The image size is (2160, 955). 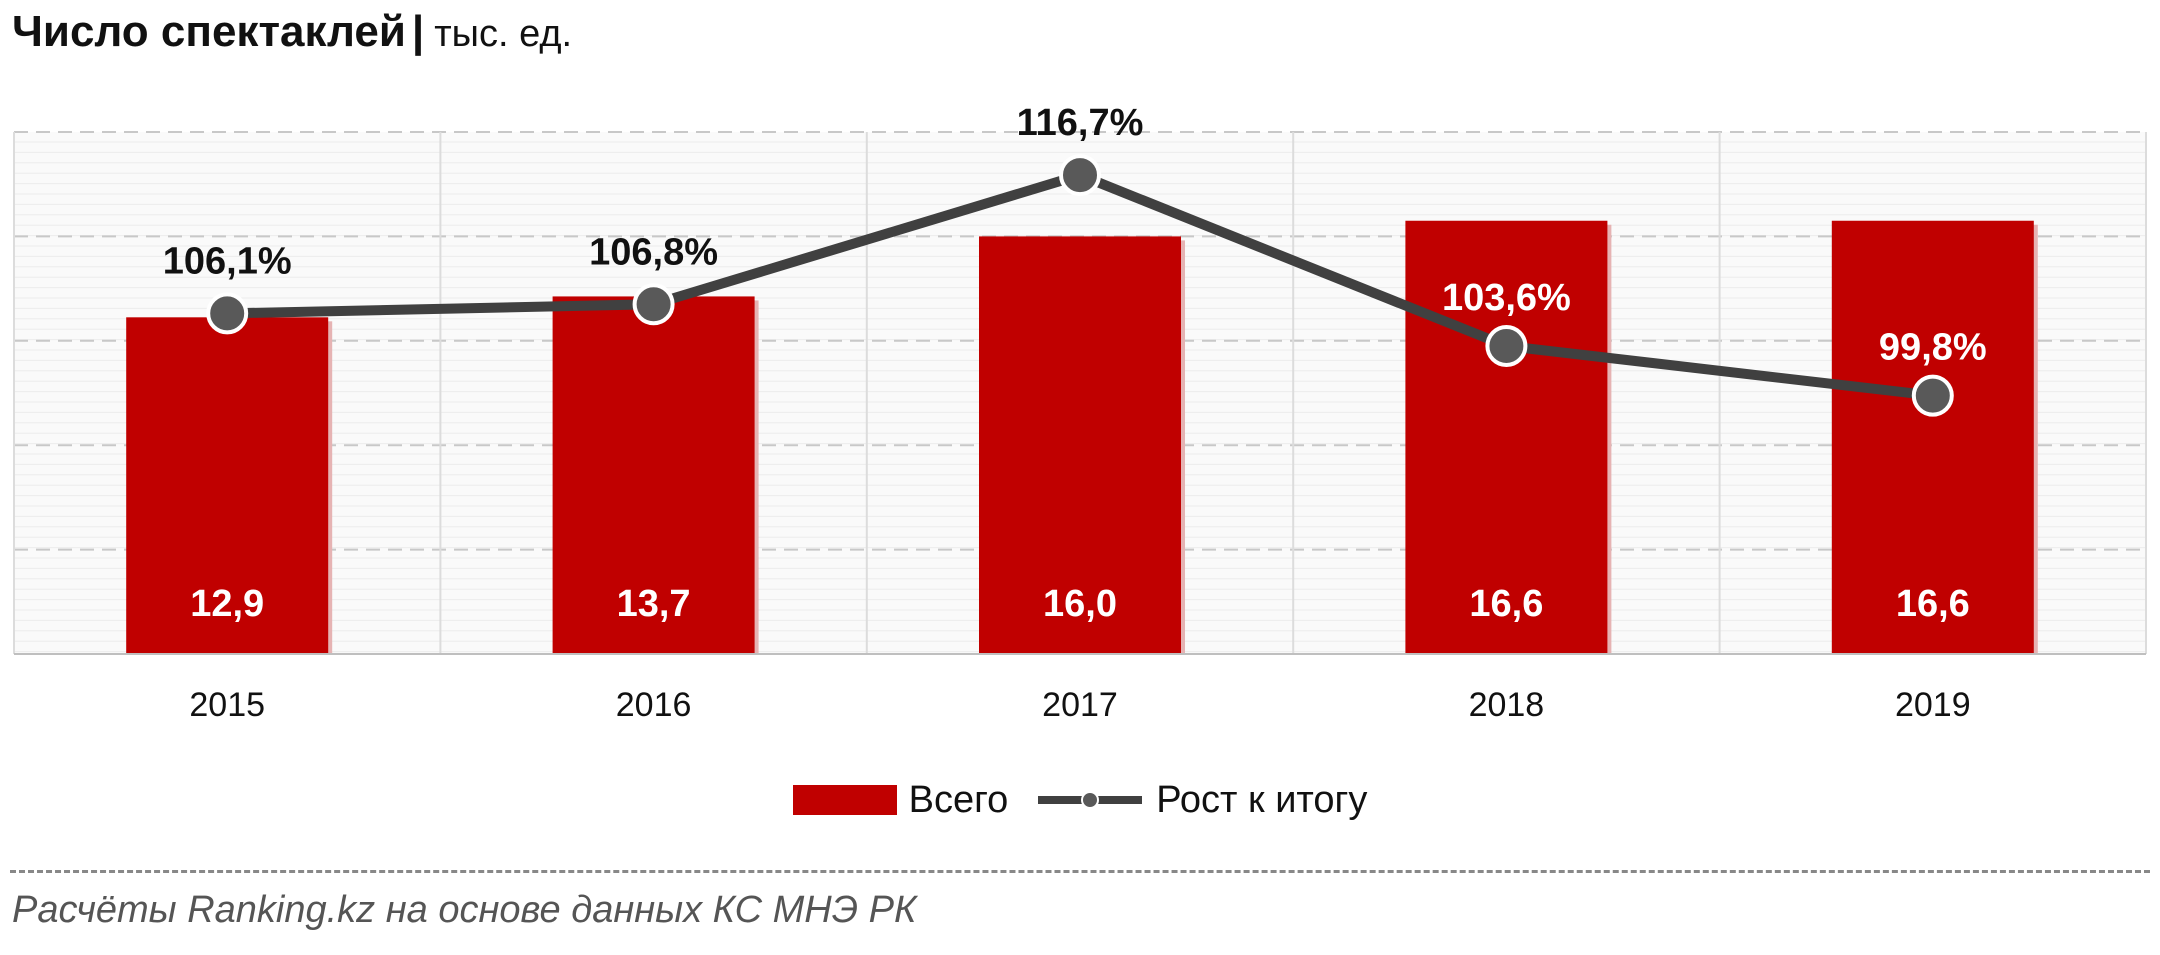 What do you see at coordinates (1262, 799) in the screenshot?
I see `legend-label-growth: Рост к итогу` at bounding box center [1262, 799].